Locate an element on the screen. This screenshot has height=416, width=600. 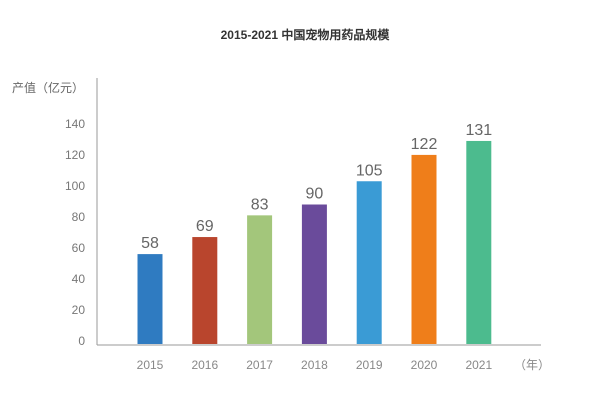
data-label-2017: 83 is located at coordinates (260, 204).